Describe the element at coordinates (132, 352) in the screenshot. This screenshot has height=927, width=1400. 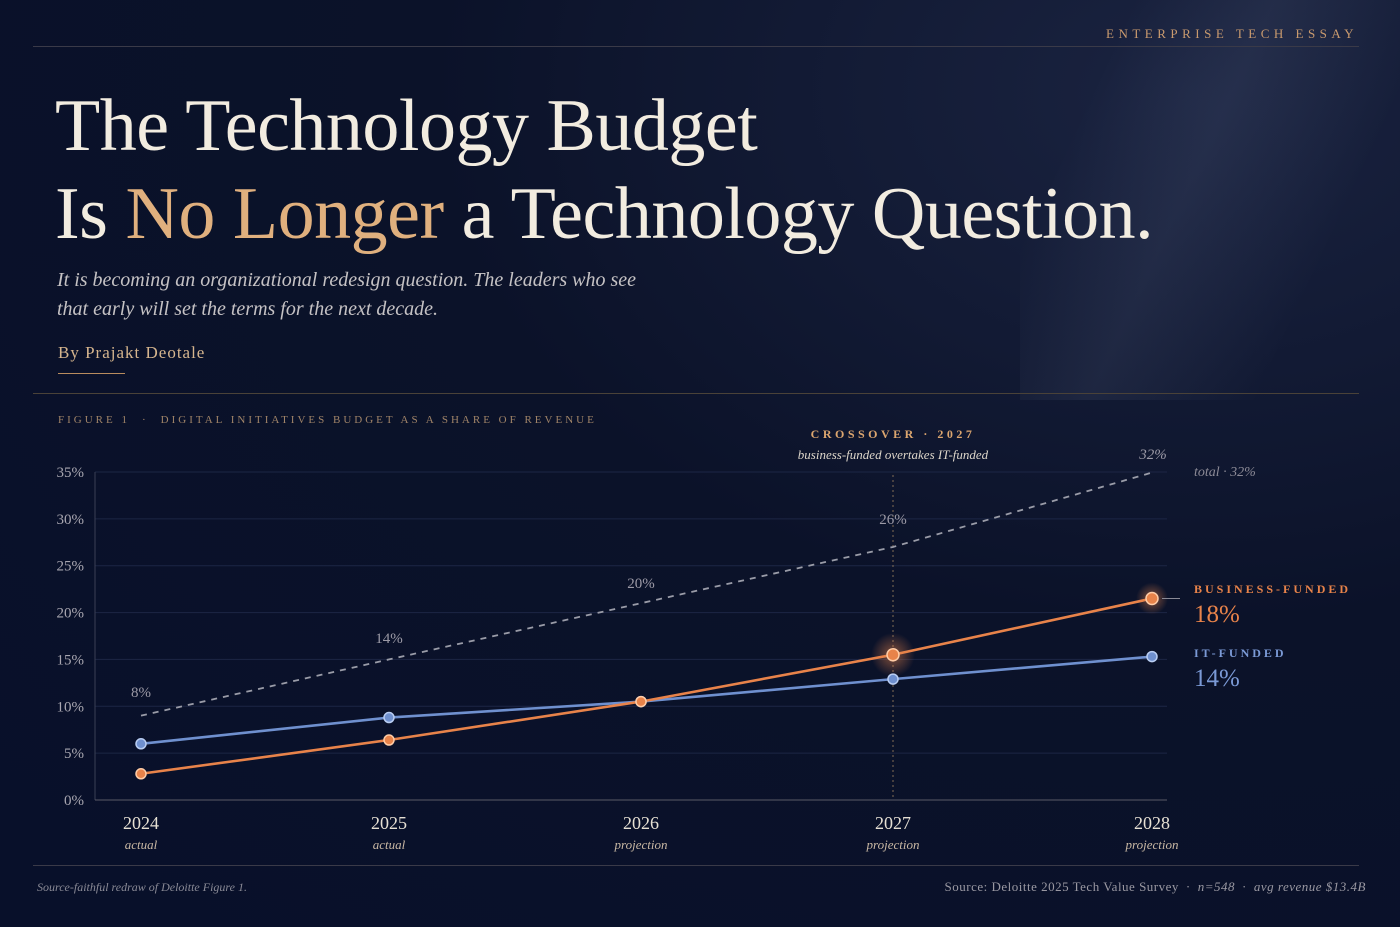
I see `byline: By Prajakt Deotale` at that location.